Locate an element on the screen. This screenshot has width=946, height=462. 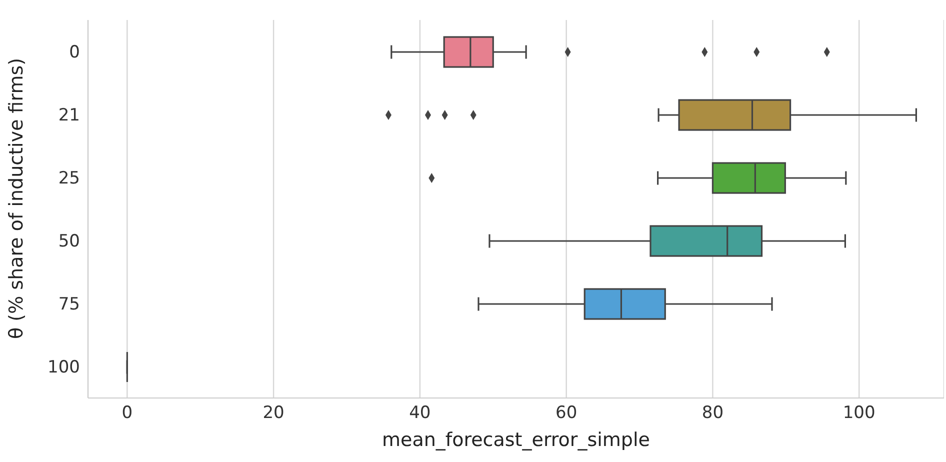
x-axis-title: mean_forecast_error_simple is located at coordinates (516, 440).